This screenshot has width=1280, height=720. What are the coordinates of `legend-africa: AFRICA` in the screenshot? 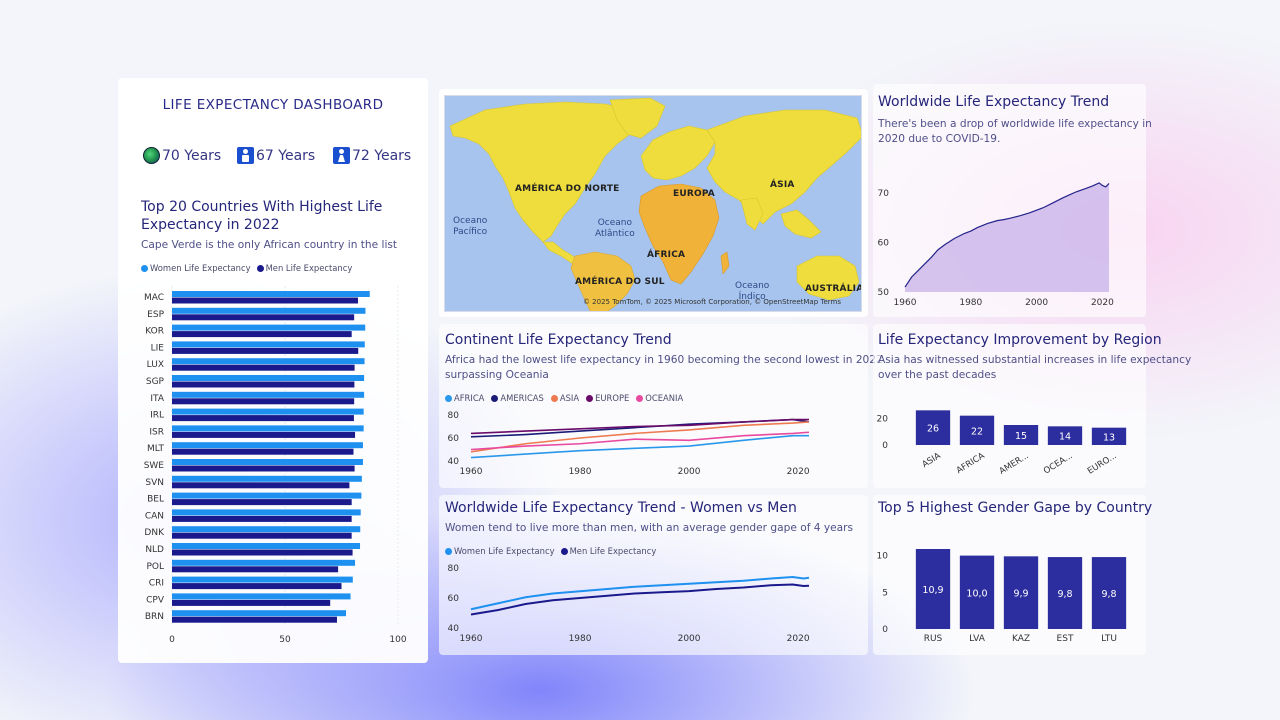 It's located at (464, 398).